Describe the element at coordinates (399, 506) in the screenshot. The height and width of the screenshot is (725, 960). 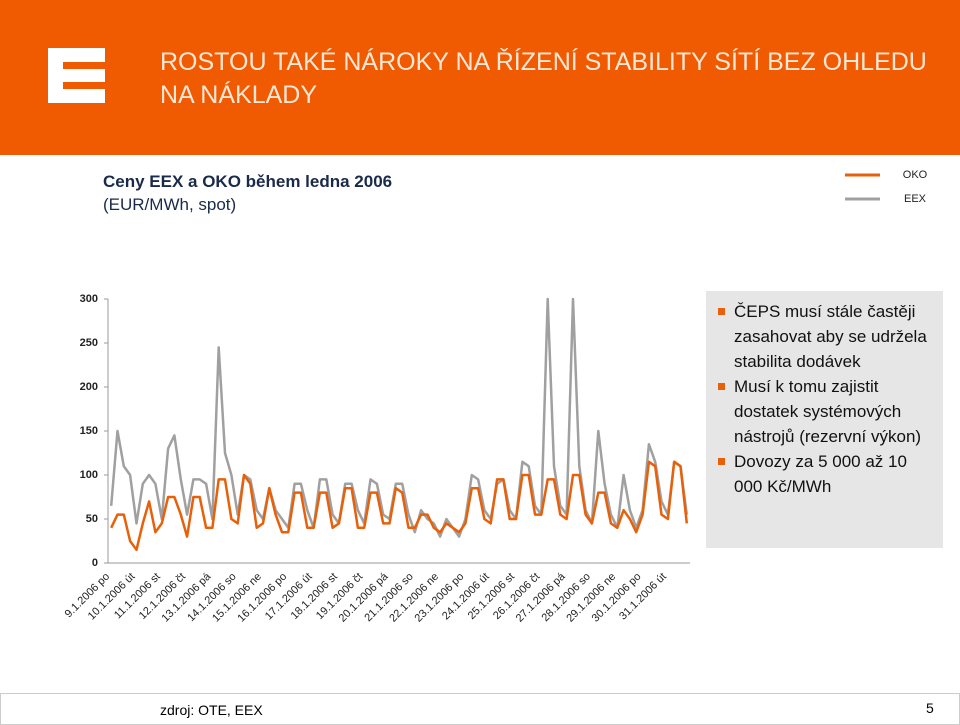
I see `series-line` at that location.